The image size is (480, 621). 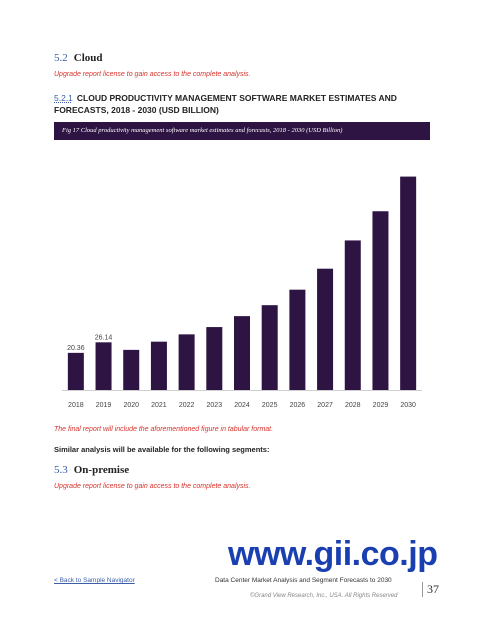 What do you see at coordinates (408, 405) in the screenshot?
I see `x-tick-2030: 2030` at bounding box center [408, 405].